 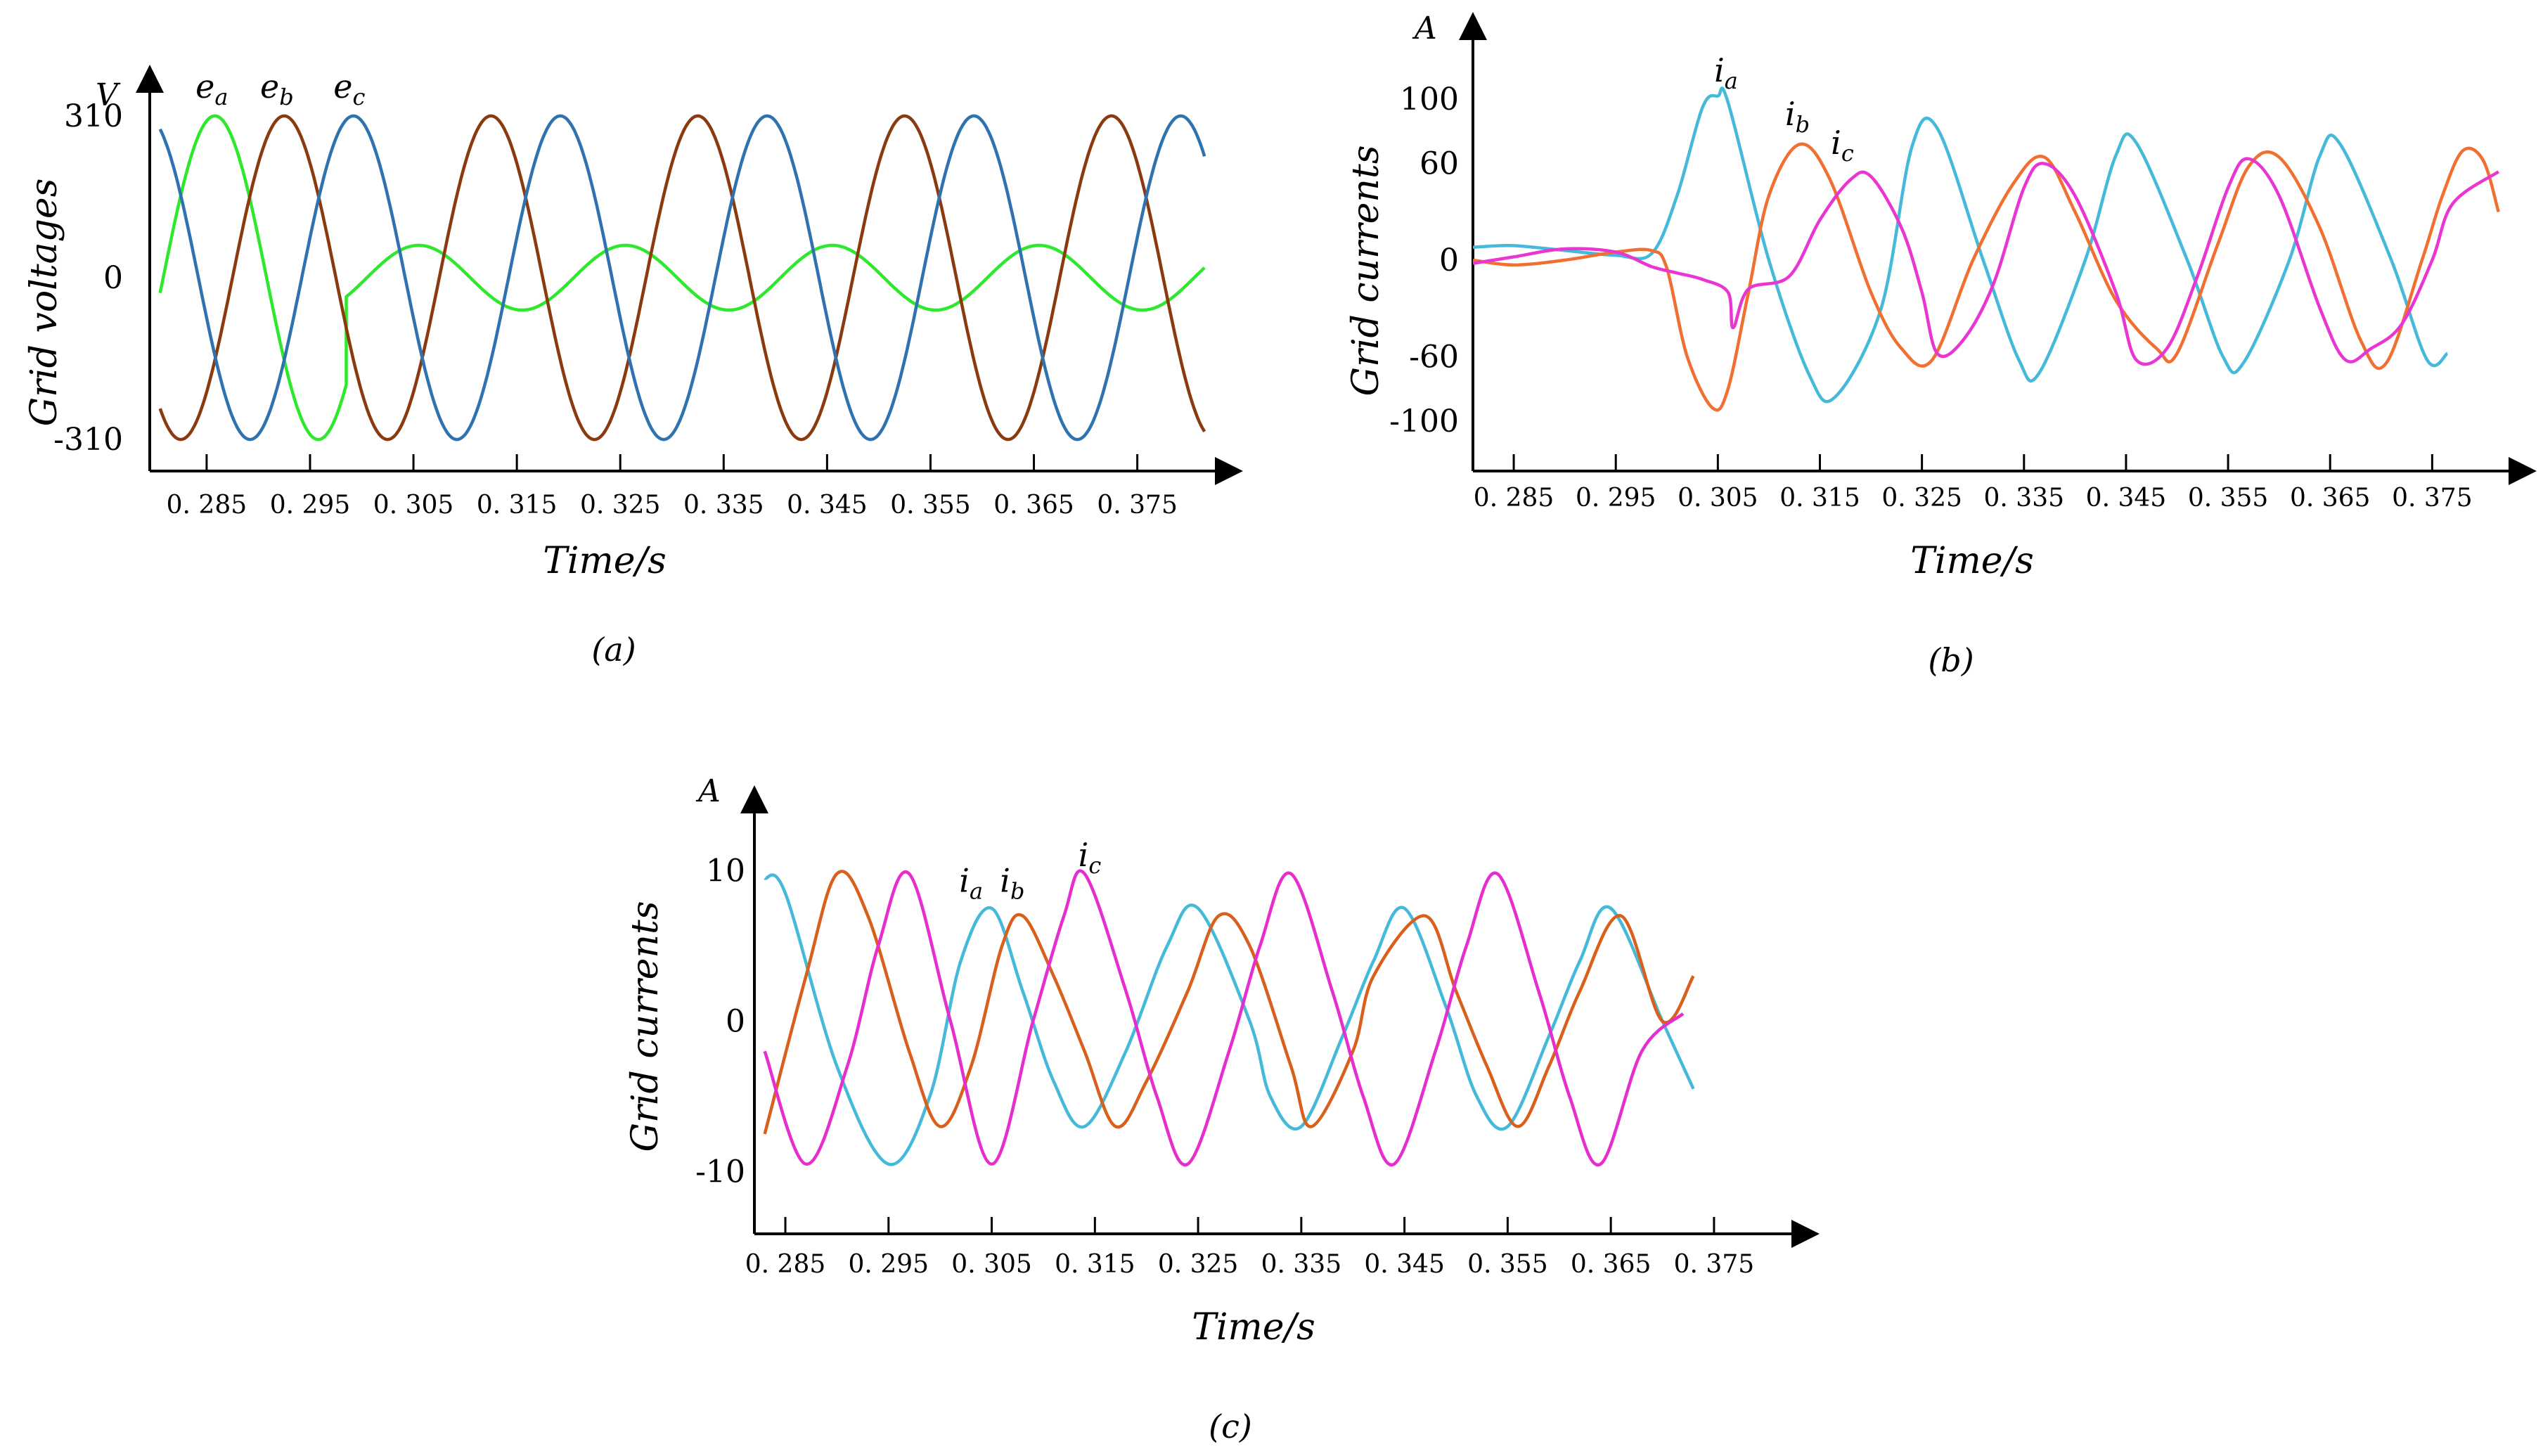 I want to click on panel-c-y-tick-label: -10, so click(x=720, y=1172).